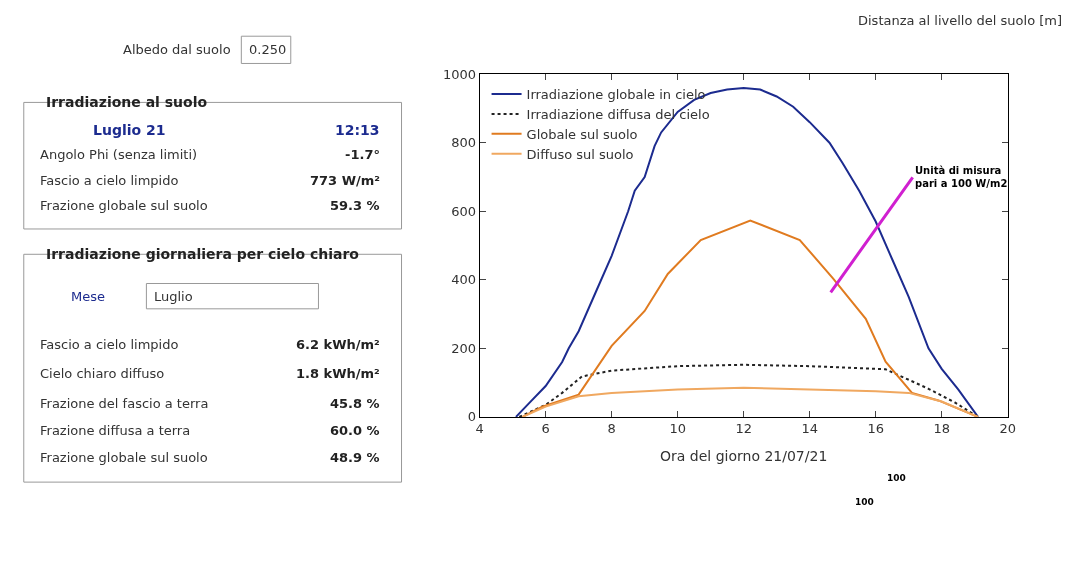 This screenshot has width=1077, height=568. I want to click on text: 48.9 %, so click(355, 457).